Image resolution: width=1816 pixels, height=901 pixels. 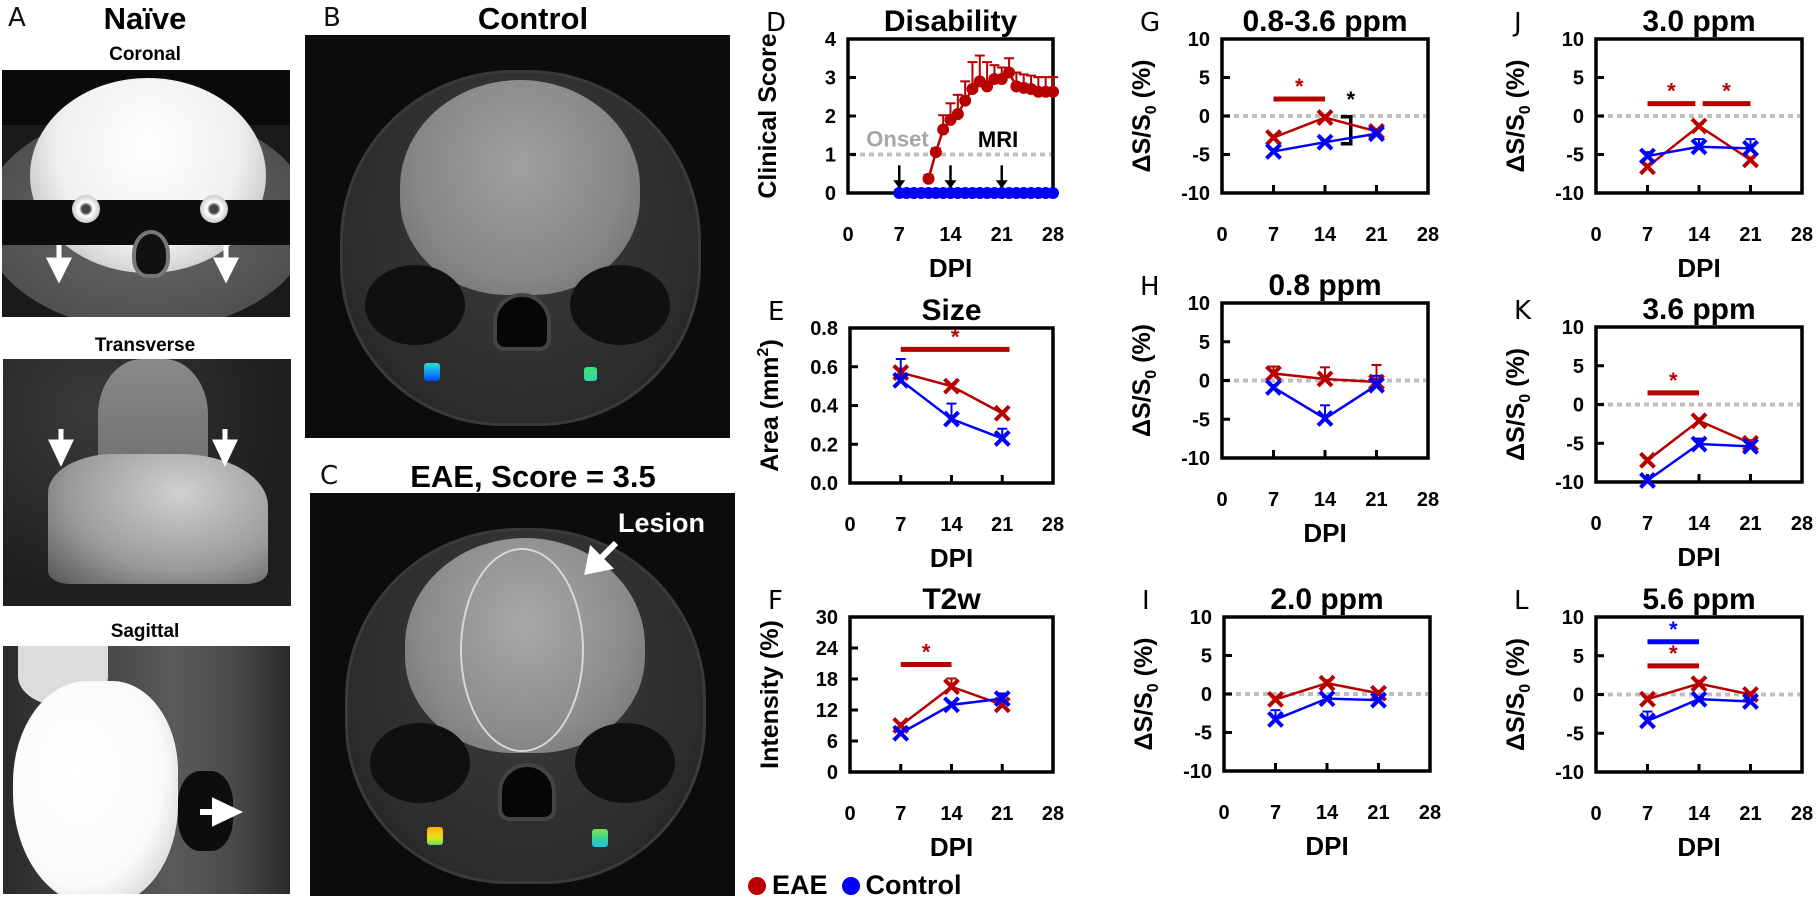 I want to click on chart-title: 0.8 ppm, so click(x=1324, y=285).